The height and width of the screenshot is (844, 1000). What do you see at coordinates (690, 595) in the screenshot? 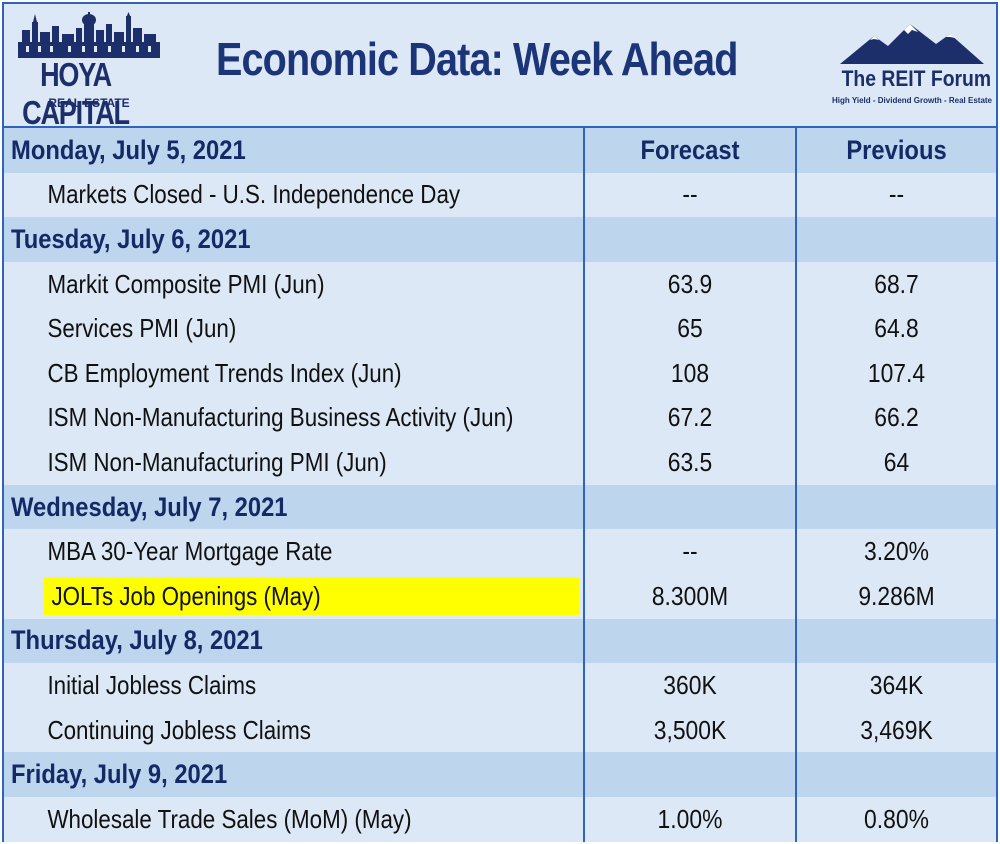
I see `forecast-value: 8.300M` at bounding box center [690, 595].